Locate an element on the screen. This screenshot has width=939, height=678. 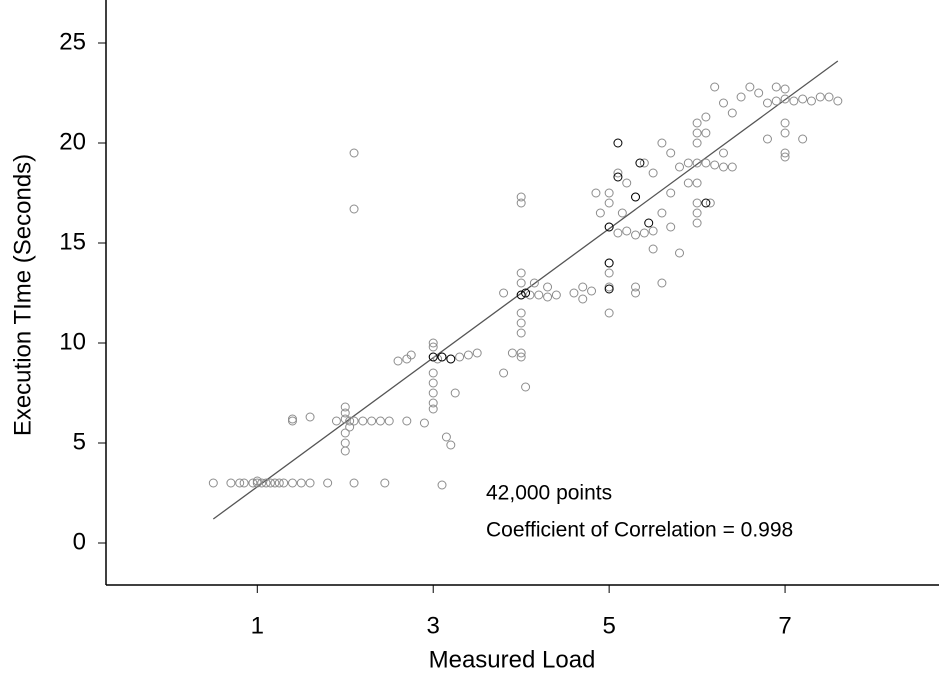
y-axis-label: Execution TIme (Seconds) is located at coordinates (22, 295).